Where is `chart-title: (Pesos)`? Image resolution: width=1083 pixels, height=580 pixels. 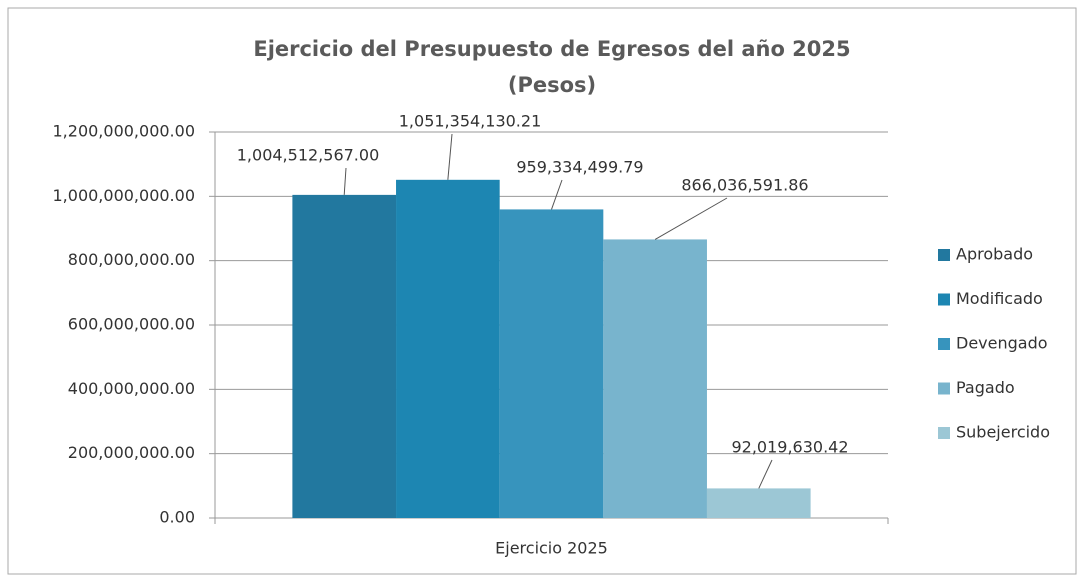
chart-title: (Pesos) is located at coordinates (552, 85).